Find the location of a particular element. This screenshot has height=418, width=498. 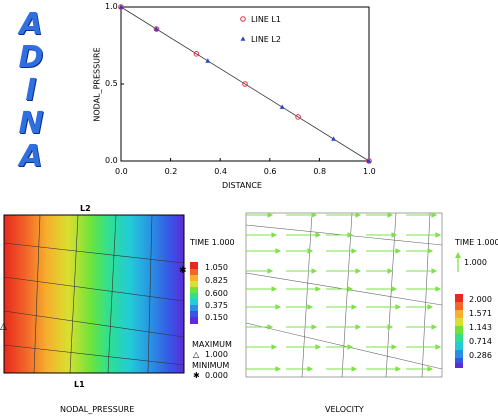

velocity-scale-arrow-icon is located at coordinates (458, 262).